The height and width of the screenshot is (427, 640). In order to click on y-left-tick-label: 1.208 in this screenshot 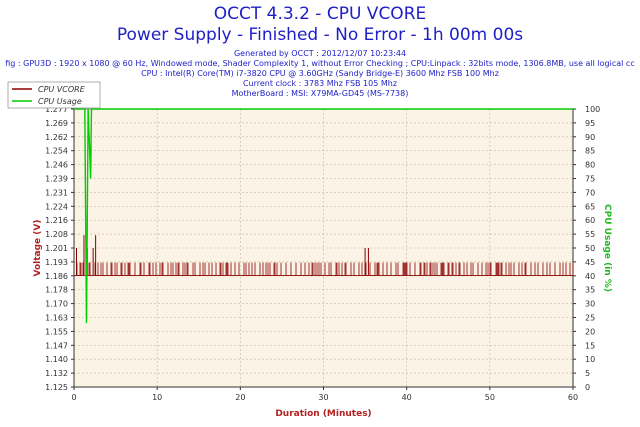, I will do `click(56, 234)`.